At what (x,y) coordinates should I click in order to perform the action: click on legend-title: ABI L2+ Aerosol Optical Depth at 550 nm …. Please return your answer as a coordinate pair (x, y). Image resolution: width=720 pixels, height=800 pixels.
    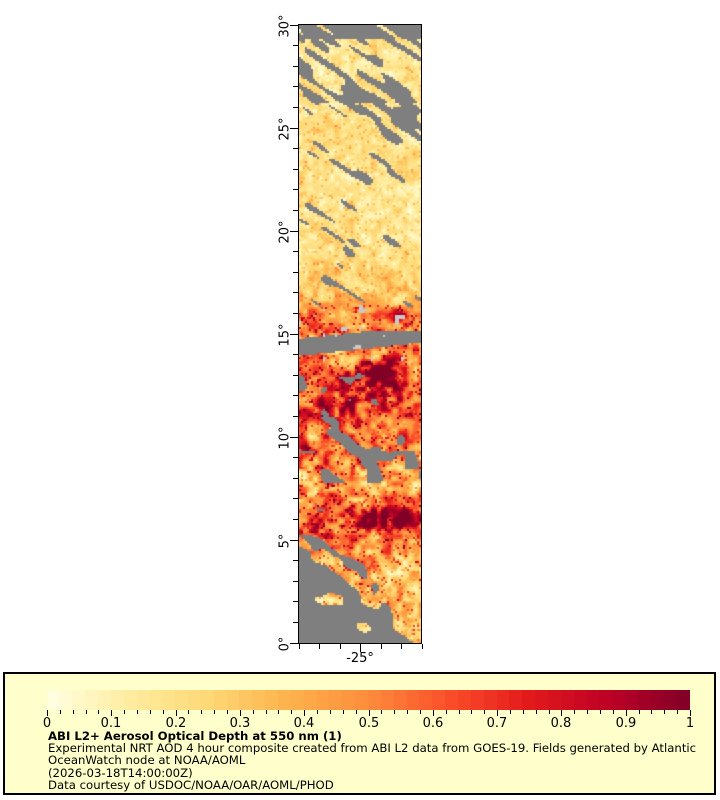
    Looking at the image, I should click on (195, 736).